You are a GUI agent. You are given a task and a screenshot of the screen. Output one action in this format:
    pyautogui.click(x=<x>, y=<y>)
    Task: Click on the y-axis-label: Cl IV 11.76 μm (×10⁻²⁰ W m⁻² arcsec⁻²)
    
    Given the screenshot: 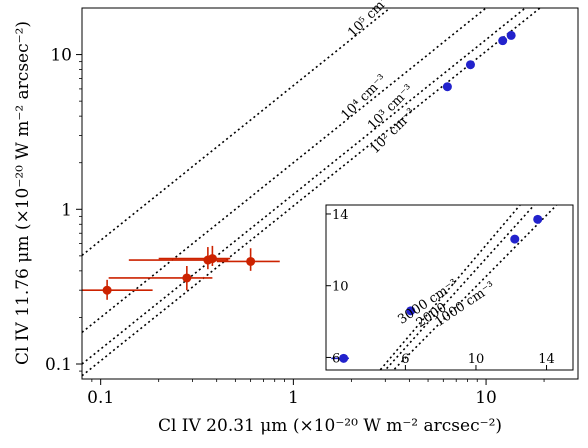 What is the action you would take?
    pyautogui.click(x=23, y=193)
    